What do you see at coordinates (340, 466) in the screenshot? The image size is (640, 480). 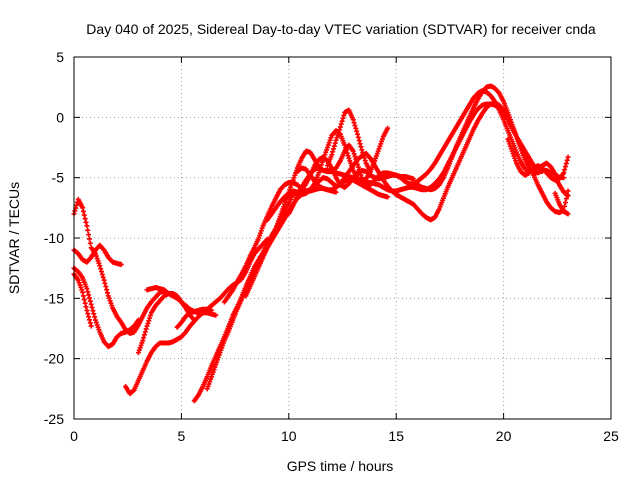 I see `x-axis-label: GPS time / hours` at bounding box center [340, 466].